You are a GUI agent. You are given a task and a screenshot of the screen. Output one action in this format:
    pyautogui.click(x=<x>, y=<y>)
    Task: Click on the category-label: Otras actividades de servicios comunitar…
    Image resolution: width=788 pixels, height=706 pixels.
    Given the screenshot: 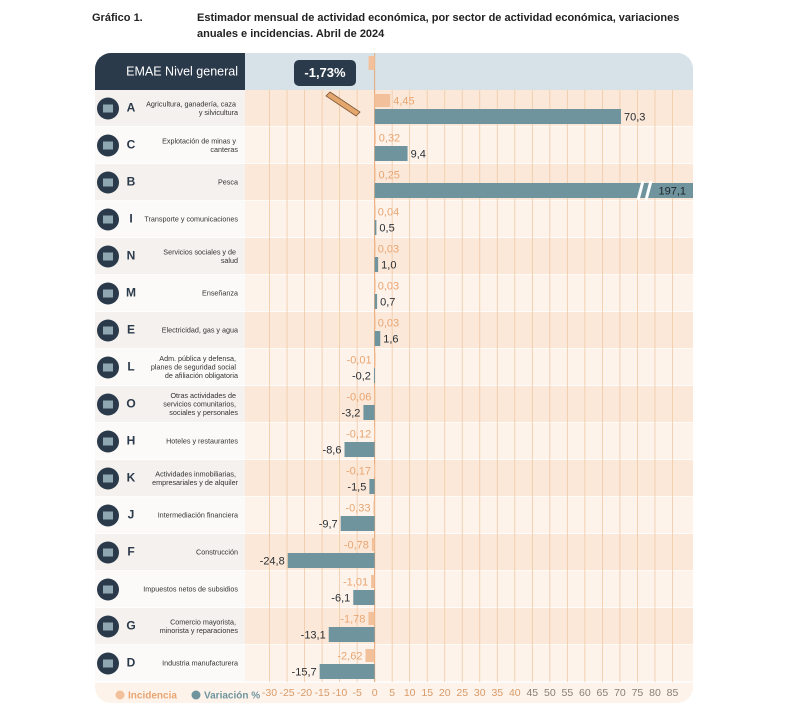 What is the action you would take?
    pyautogui.click(x=200, y=404)
    